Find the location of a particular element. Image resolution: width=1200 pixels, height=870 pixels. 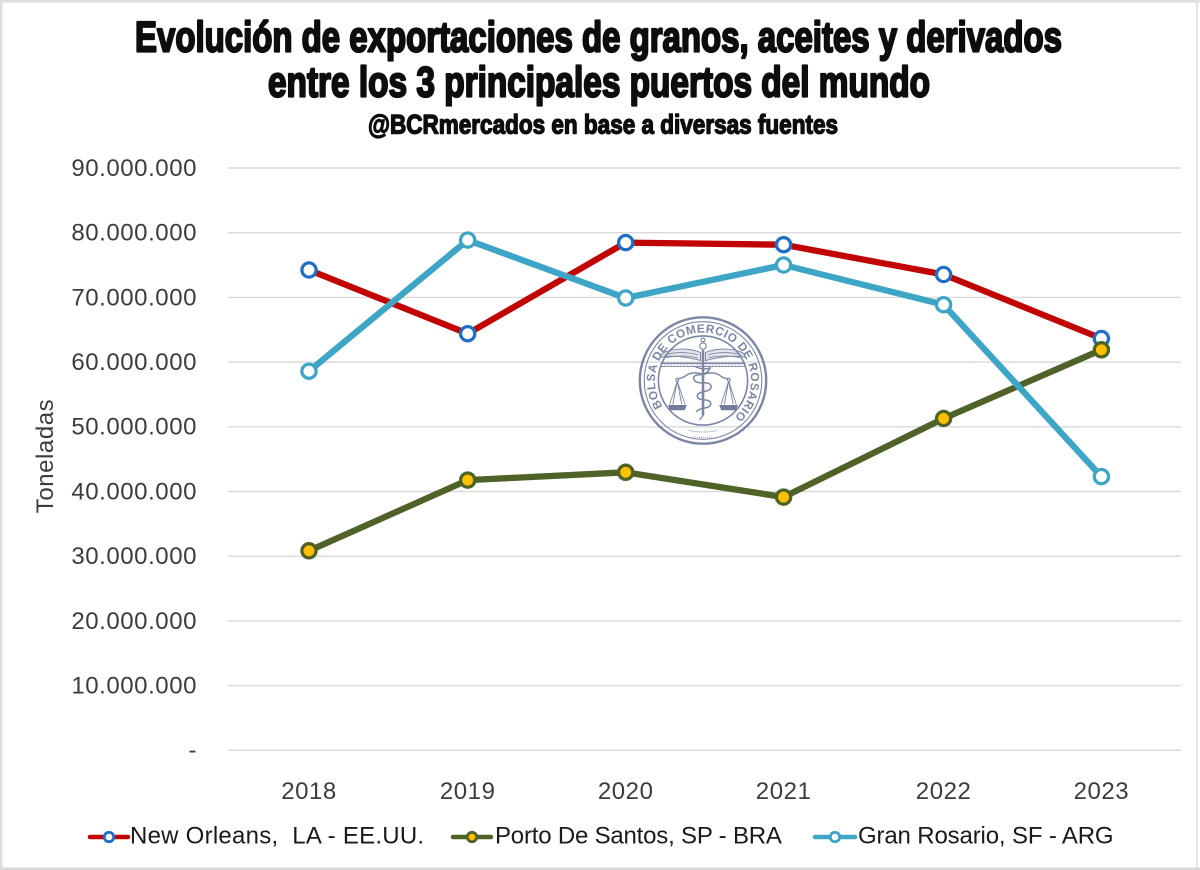

svg-text: New Orleans, LA - EE.UU. is located at coordinates (277, 836).